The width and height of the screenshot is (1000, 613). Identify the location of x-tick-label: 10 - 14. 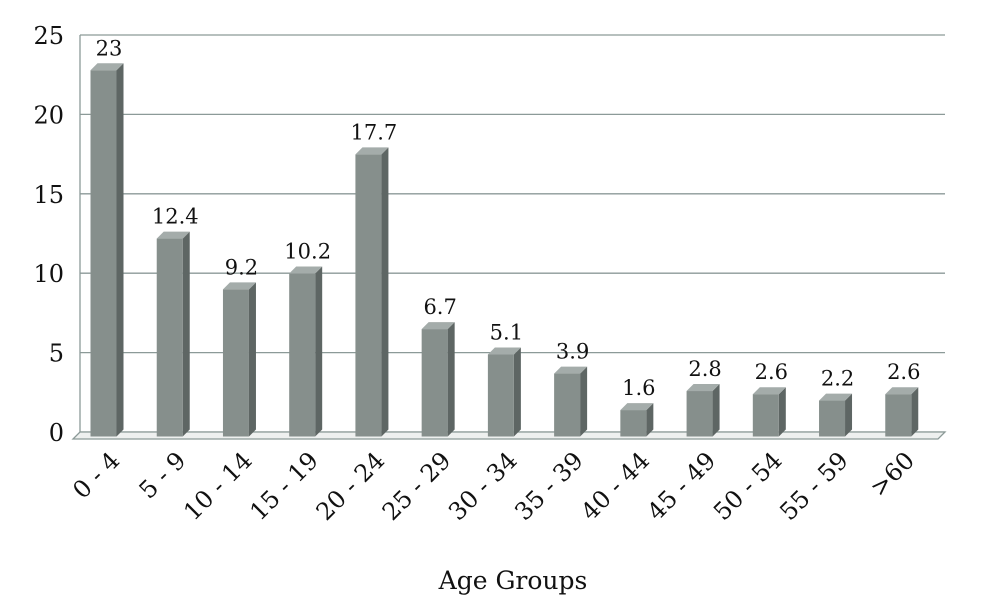
(218, 486).